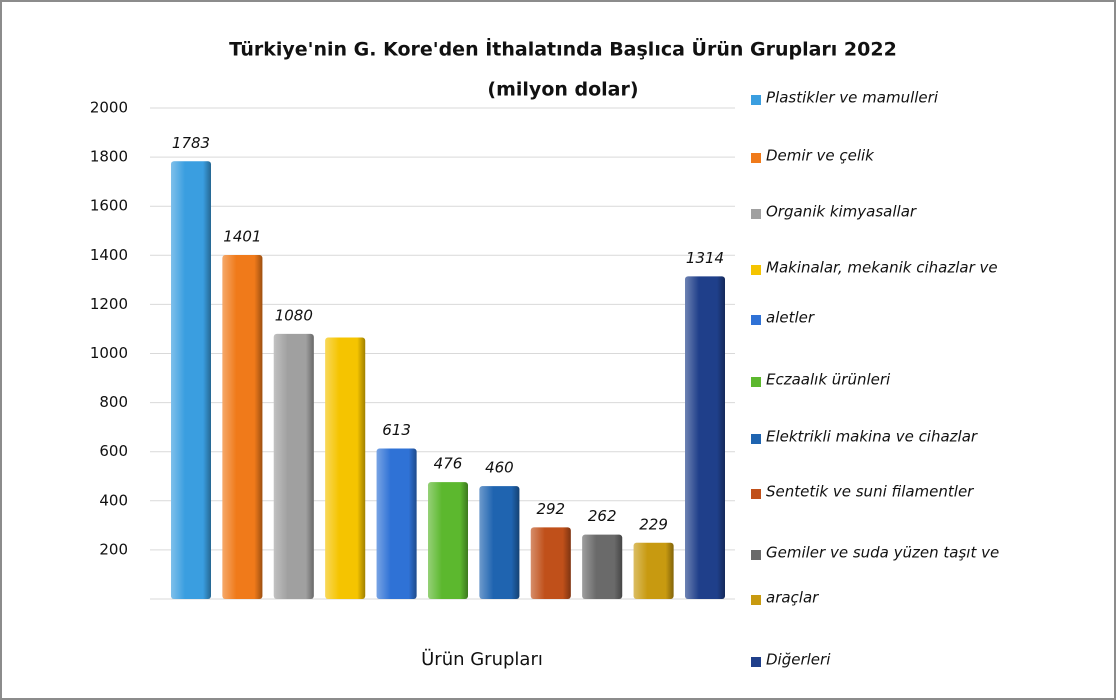 This screenshot has width=1116, height=700. Describe the element at coordinates (499, 468) in the screenshot. I see `data-label: 460` at that location.